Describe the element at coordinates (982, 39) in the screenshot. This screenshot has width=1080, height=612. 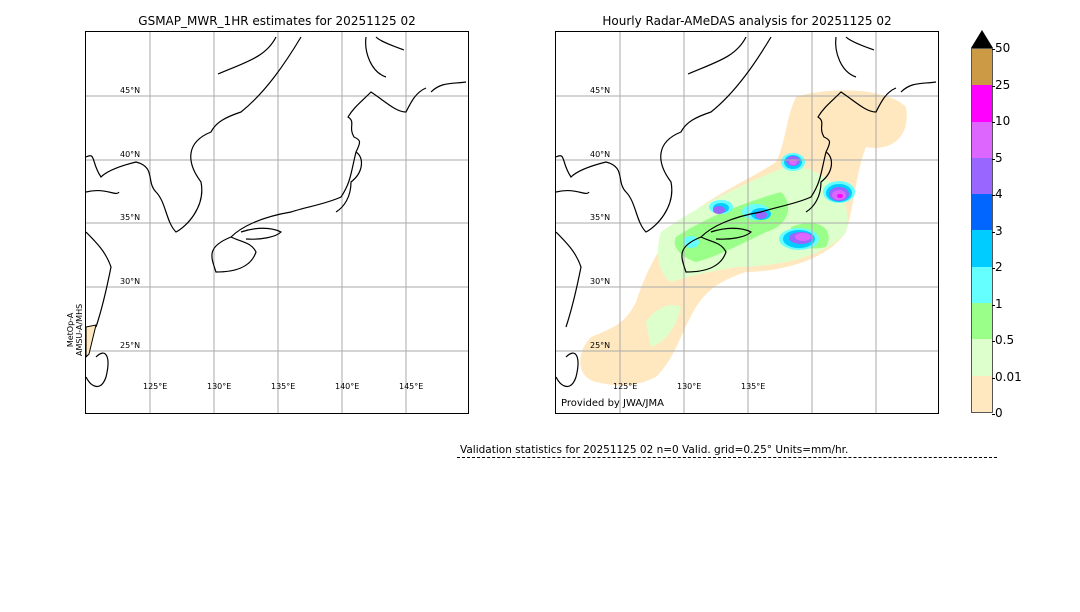
I see `colorbar-extend-arrow` at that location.